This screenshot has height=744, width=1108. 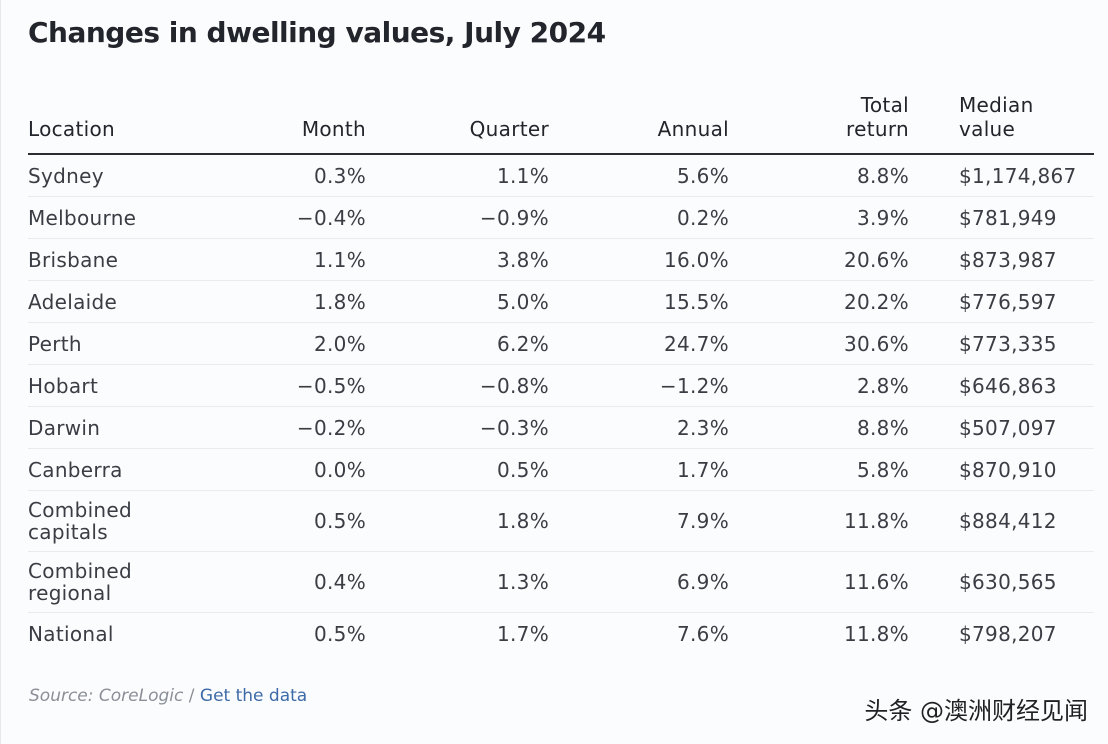 I want to click on location-label-line2: regional, so click(x=70, y=593).